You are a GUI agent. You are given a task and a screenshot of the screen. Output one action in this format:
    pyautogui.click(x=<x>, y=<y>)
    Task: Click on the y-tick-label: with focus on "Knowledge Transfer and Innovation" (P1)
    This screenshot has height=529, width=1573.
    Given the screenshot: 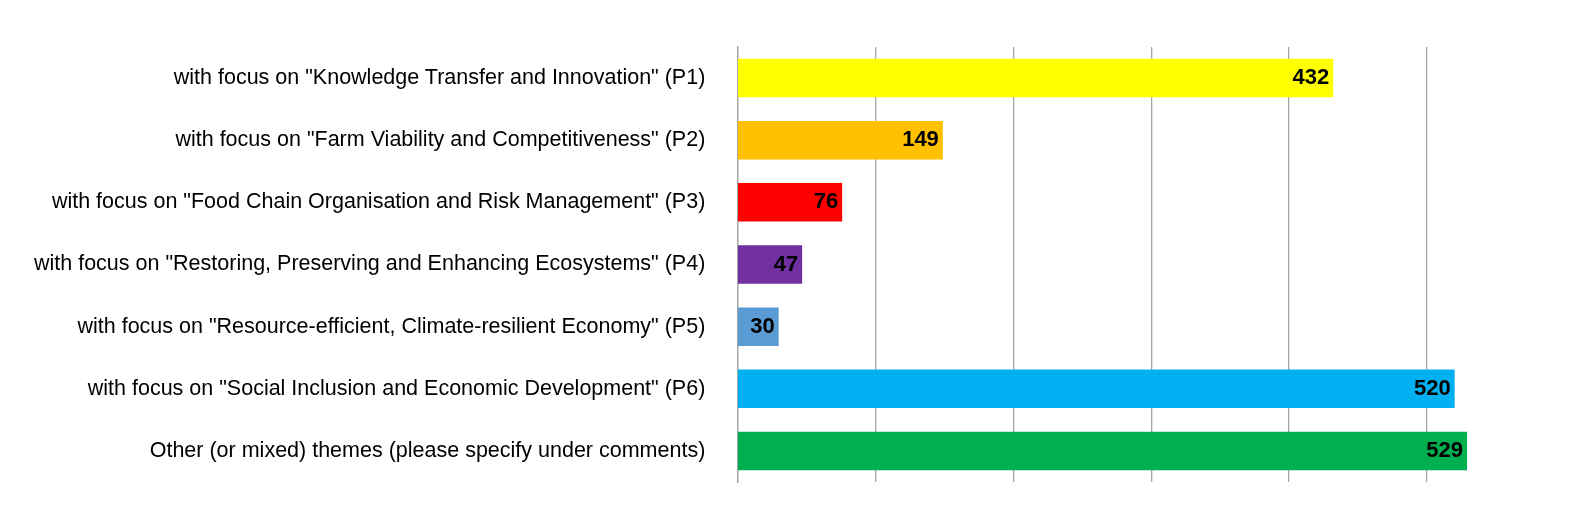 What is the action you would take?
    pyautogui.click(x=439, y=76)
    